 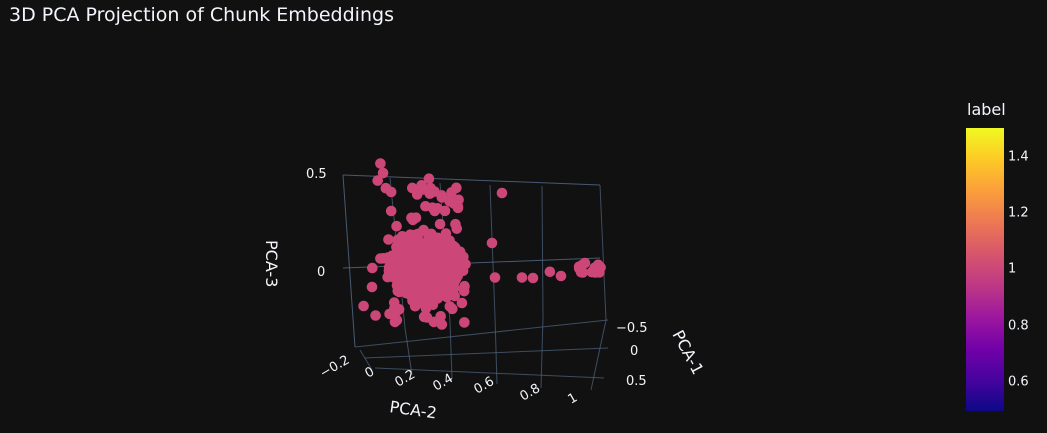 What do you see at coordinates (985, 269) in the screenshot?
I see `colorbar` at bounding box center [985, 269].